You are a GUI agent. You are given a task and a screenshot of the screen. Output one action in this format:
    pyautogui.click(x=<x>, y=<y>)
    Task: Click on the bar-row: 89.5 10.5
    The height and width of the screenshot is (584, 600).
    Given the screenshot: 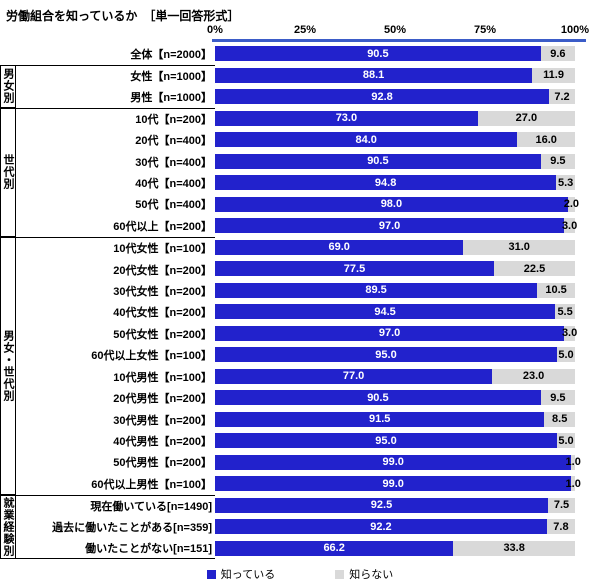 What is the action you would take?
    pyautogui.click(x=395, y=291)
    